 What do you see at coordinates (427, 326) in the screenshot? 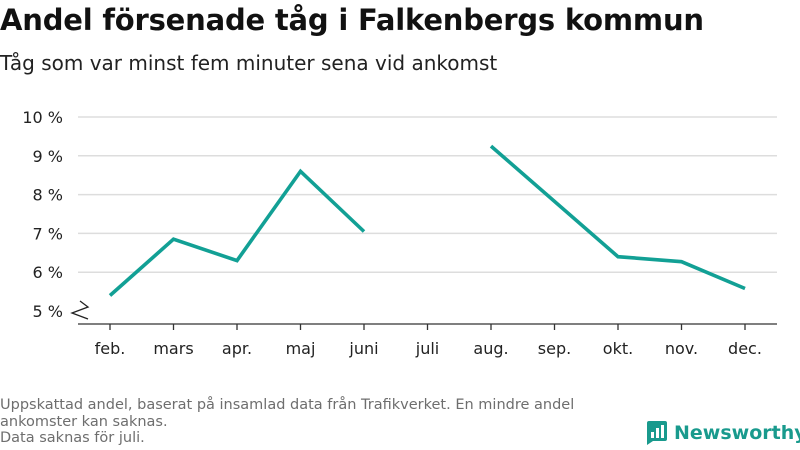
I see `x-axis` at bounding box center [427, 326].